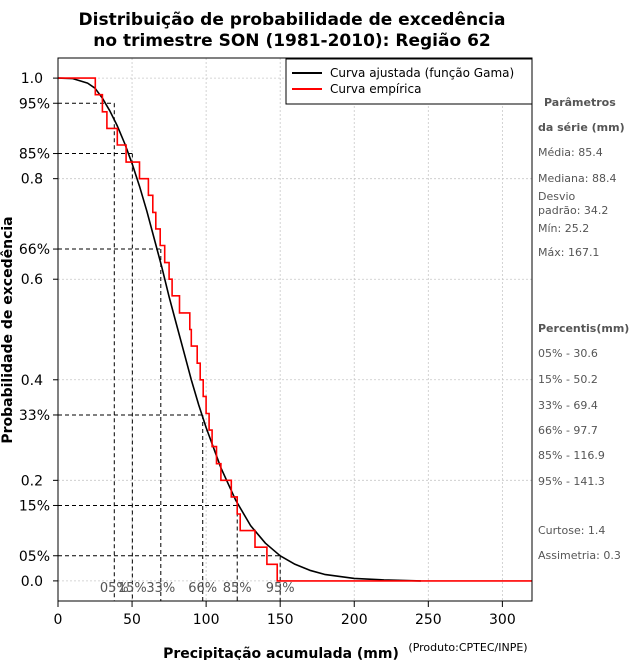 Image resolution: width=640 pixels, height=660 pixels. I want to click on percentile-label: 15%, so click(132, 588).